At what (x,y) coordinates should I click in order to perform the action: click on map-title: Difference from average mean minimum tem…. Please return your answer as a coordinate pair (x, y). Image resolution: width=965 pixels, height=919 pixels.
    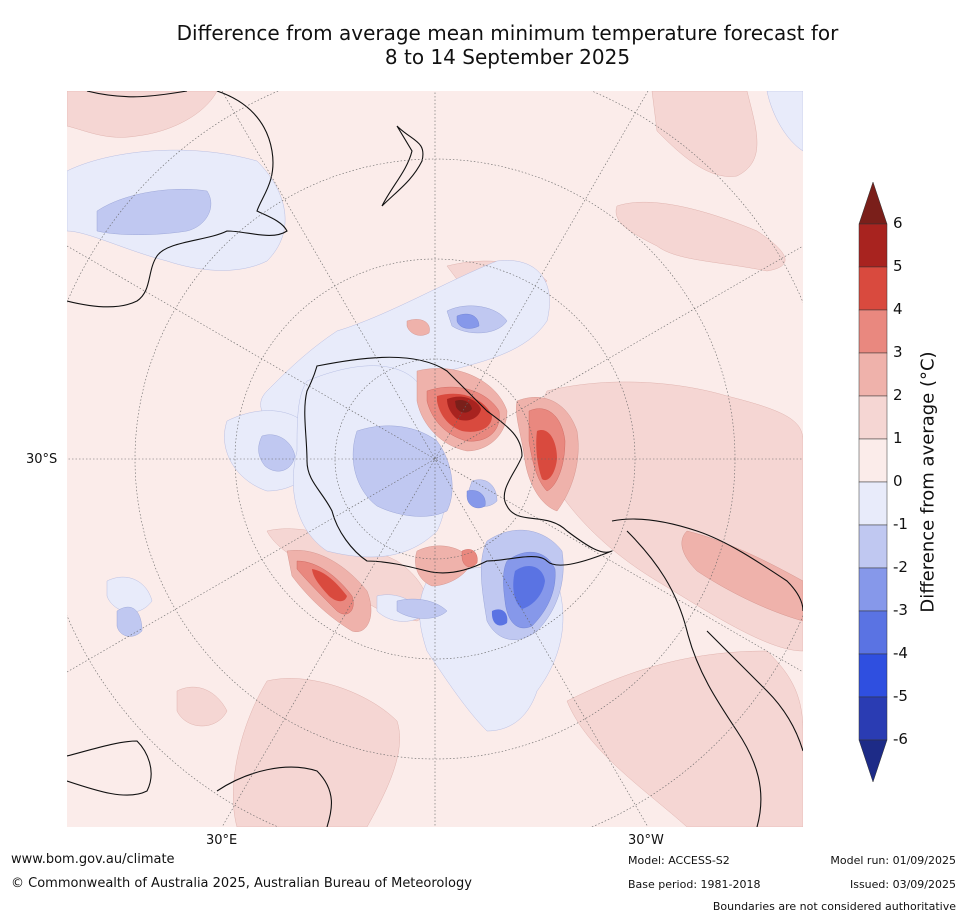
    Looking at the image, I should click on (507, 45).